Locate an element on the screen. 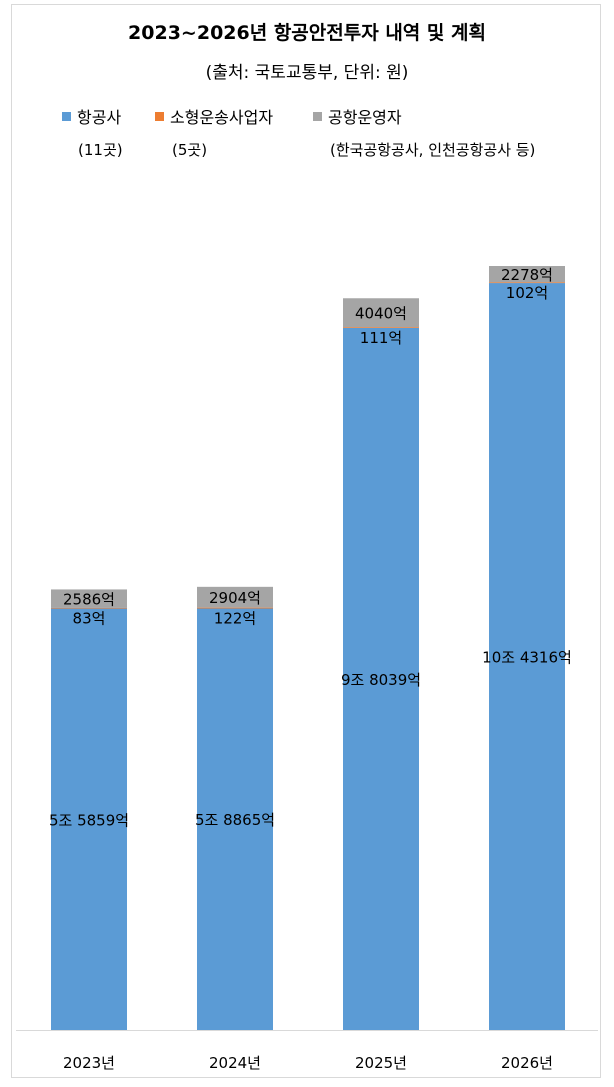 The image size is (614, 1087). data-label-airport-operators: 4040억 is located at coordinates (381, 314).